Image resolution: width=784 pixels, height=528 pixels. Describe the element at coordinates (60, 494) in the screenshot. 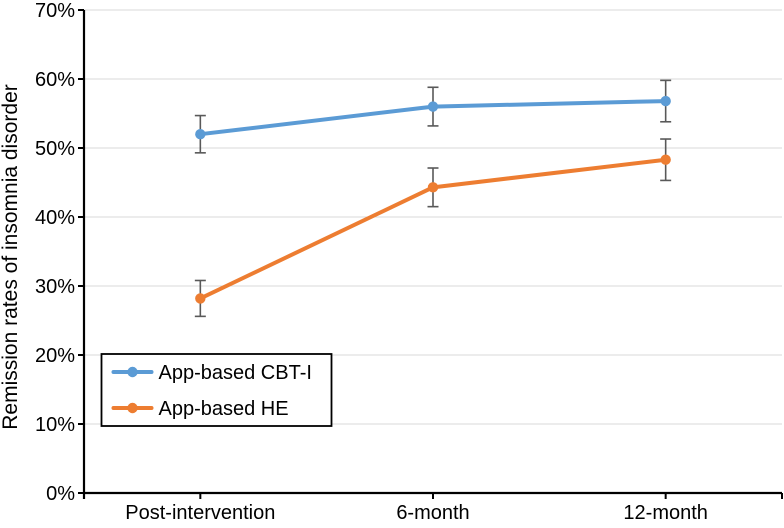

I see `y-tick-label: 0%` at that location.